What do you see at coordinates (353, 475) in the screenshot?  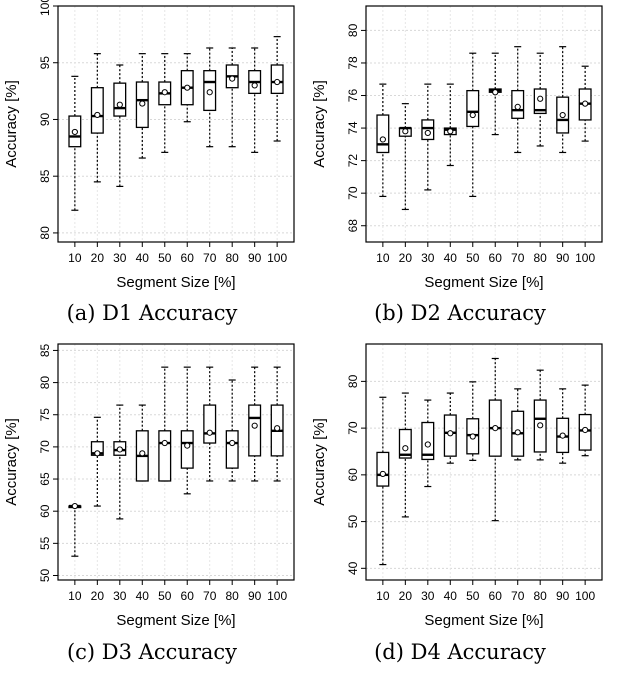 I see `y-tick-label: 60` at bounding box center [353, 475].